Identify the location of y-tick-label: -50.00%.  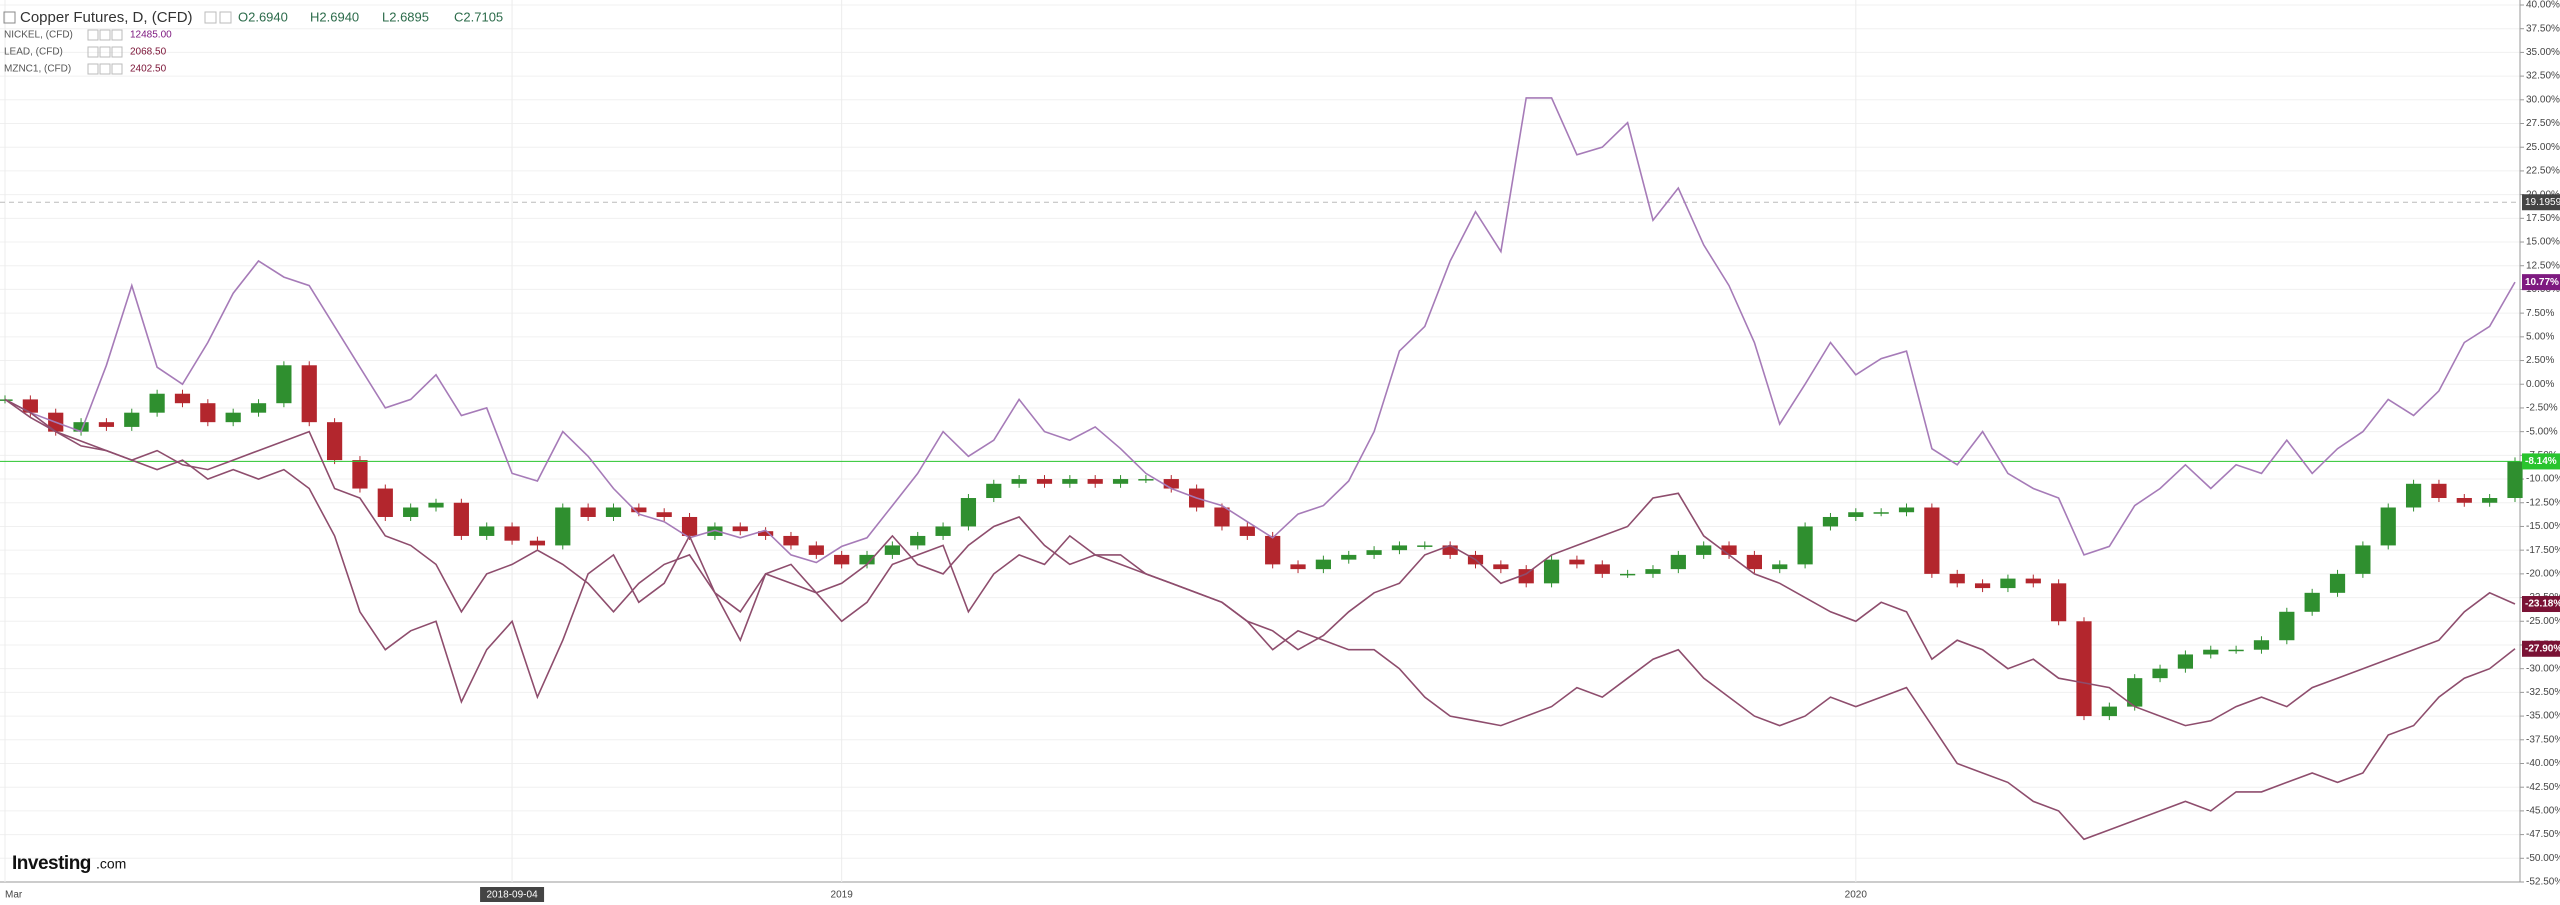
(2543, 858).